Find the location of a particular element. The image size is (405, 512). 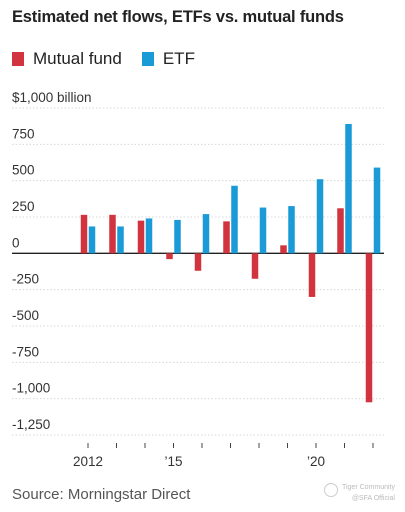

legend-item-mutual-fund: Mutual fund is located at coordinates (67, 59).